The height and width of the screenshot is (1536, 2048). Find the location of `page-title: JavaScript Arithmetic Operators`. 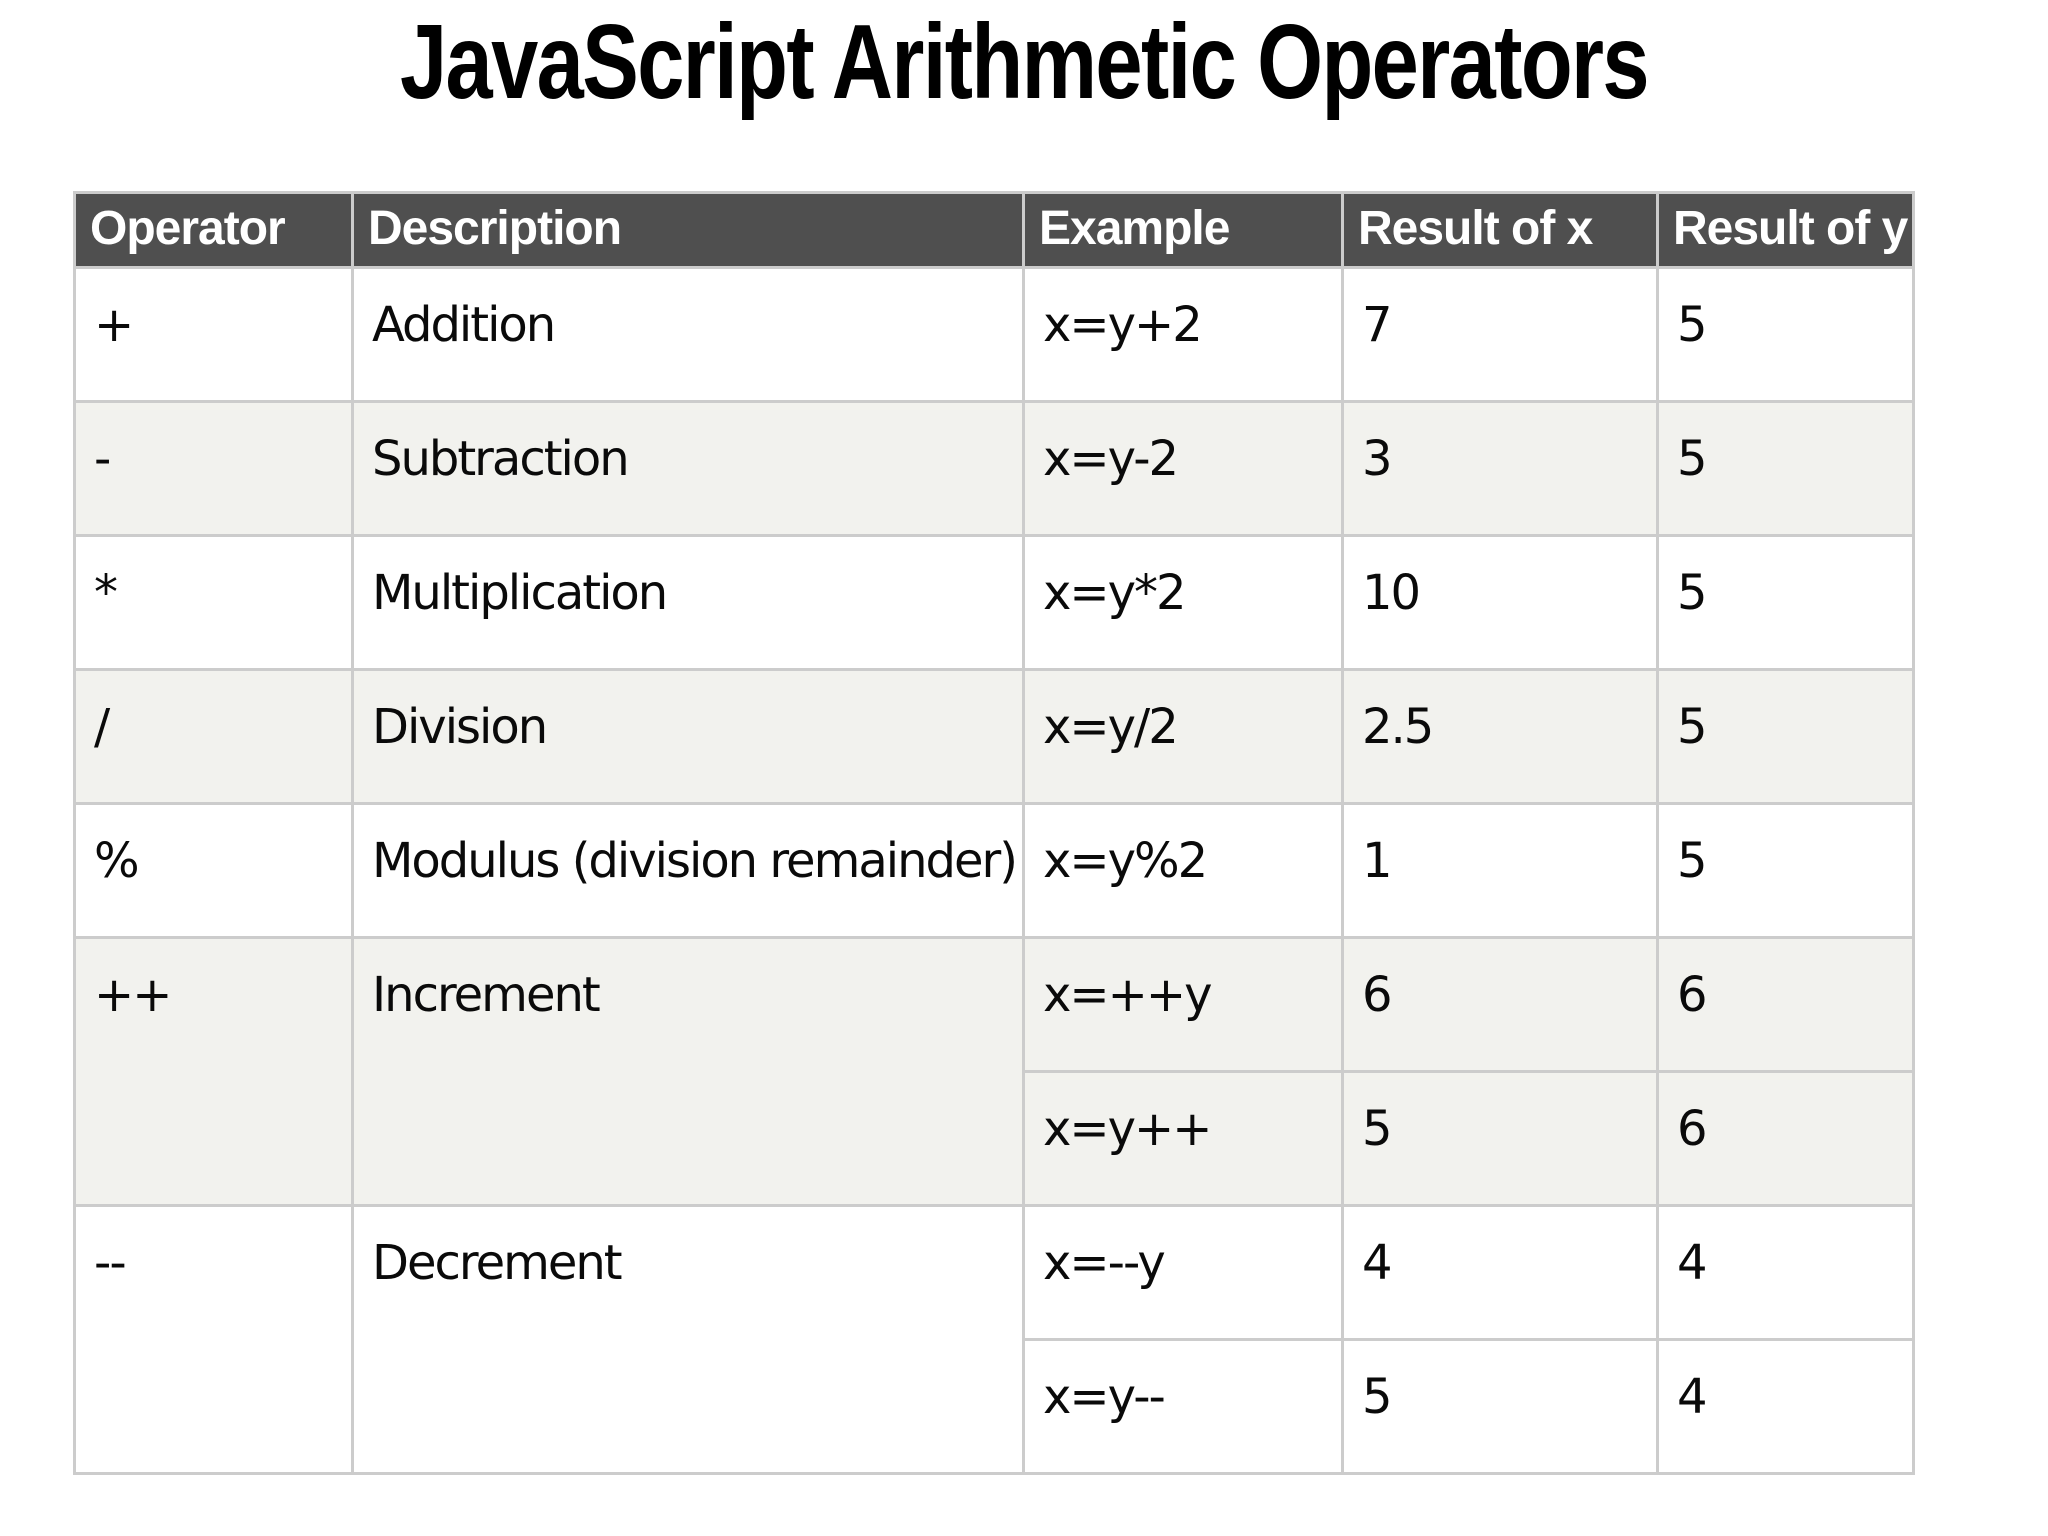

page-title: JavaScript Arithmetic Operators is located at coordinates (1025, 62).